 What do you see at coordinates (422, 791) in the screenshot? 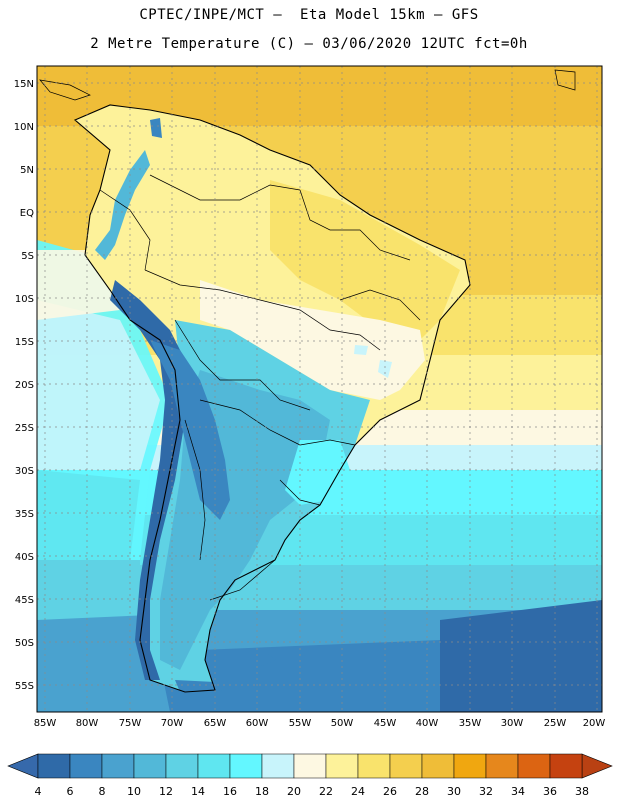
I see `colorbar-label: 28` at bounding box center [422, 791].